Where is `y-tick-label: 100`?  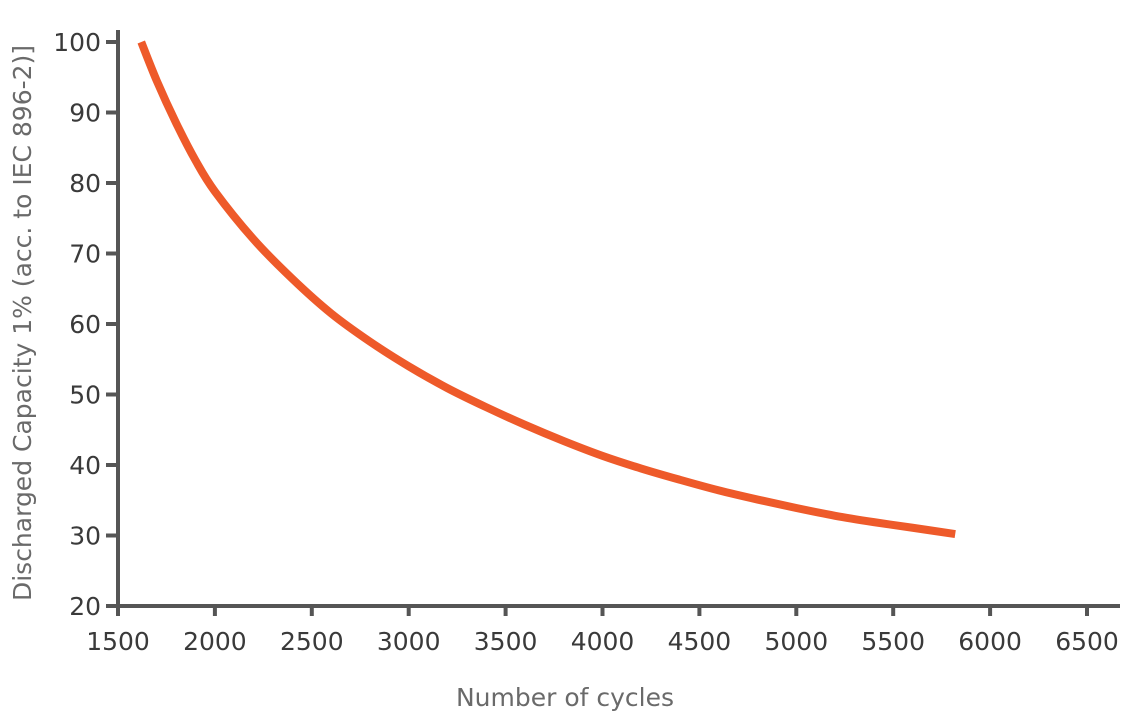 y-tick-label: 100 is located at coordinates (77, 42).